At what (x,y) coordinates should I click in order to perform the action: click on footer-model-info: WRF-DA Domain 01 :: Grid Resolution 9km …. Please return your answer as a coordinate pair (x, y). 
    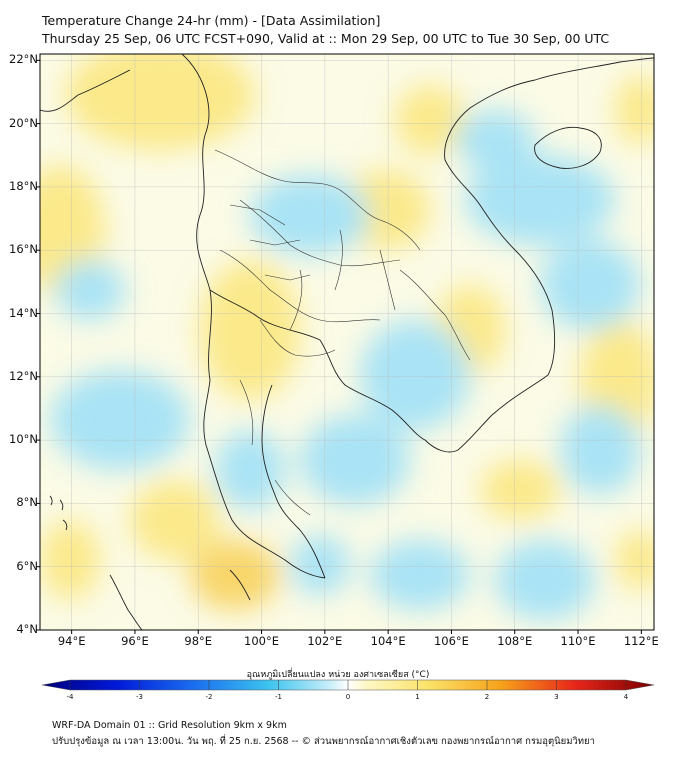
    Looking at the image, I should click on (169, 725).